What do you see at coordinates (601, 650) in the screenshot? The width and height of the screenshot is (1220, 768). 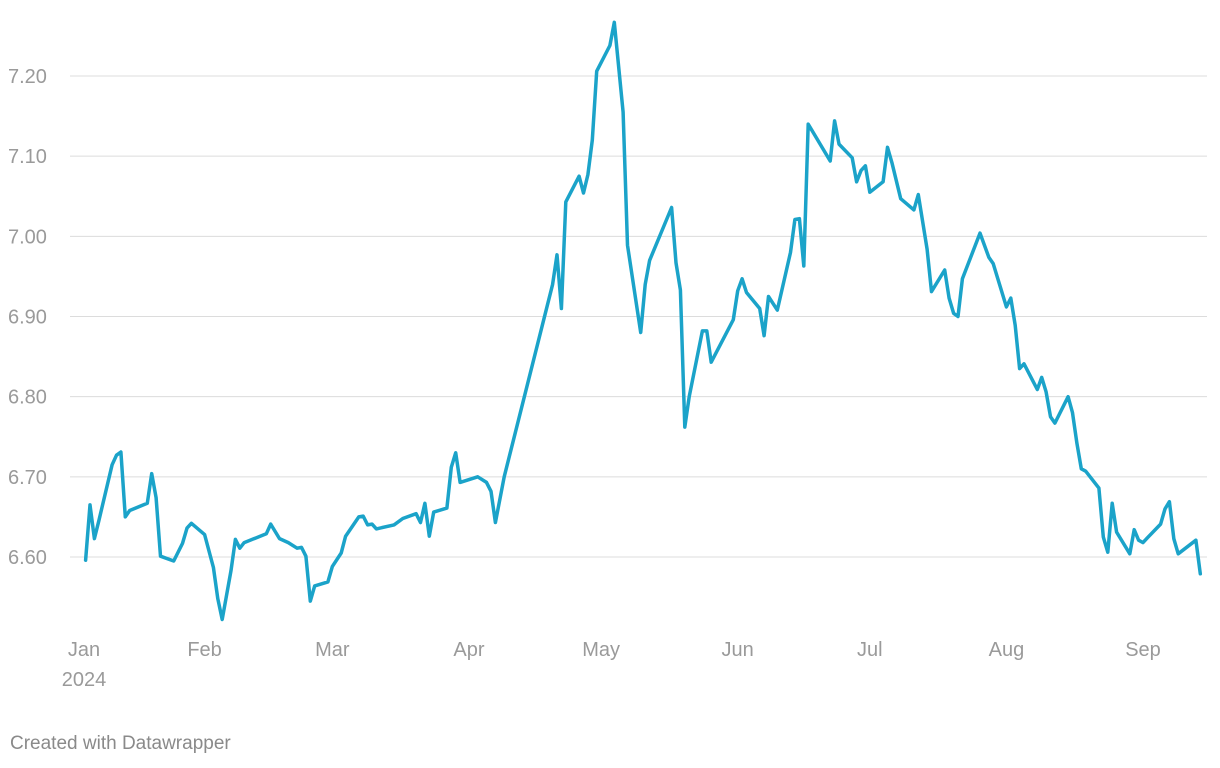 I see `x-tick-label: May` at bounding box center [601, 650].